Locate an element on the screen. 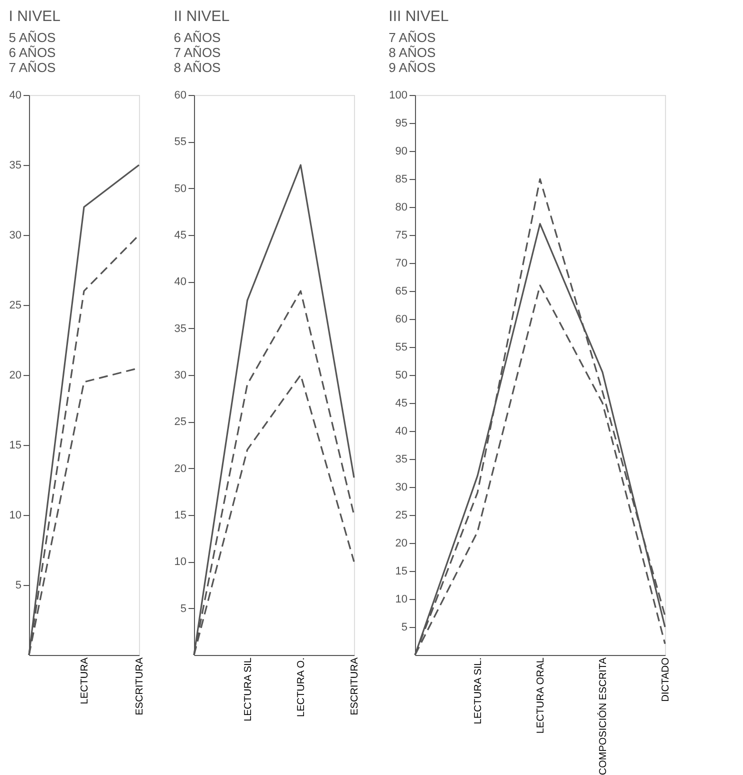 The width and height of the screenshot is (743, 775). x-tick-label: COMPOSICIÓN ESCRITA is located at coordinates (603, 716).